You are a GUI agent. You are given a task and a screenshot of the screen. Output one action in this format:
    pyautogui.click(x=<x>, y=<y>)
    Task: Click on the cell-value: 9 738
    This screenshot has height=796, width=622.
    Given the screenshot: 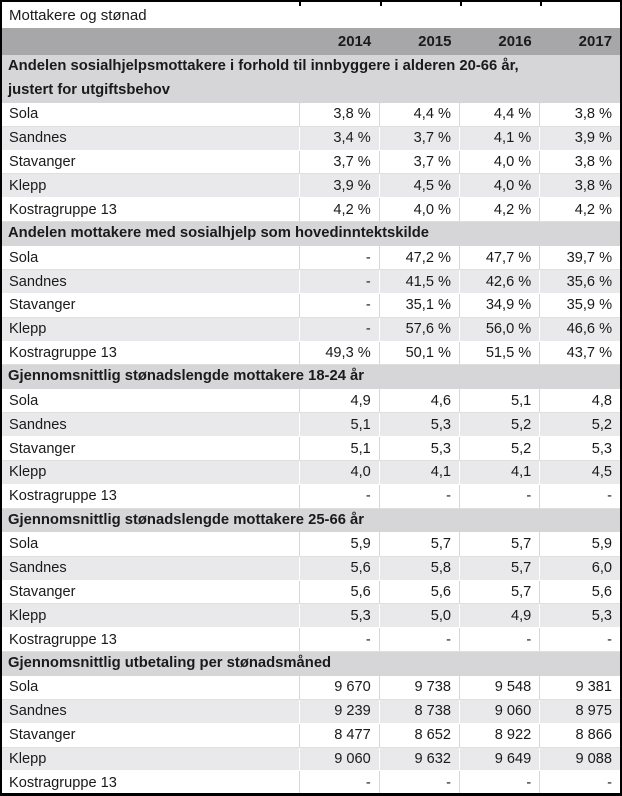 What is the action you would take?
    pyautogui.click(x=419, y=688)
    